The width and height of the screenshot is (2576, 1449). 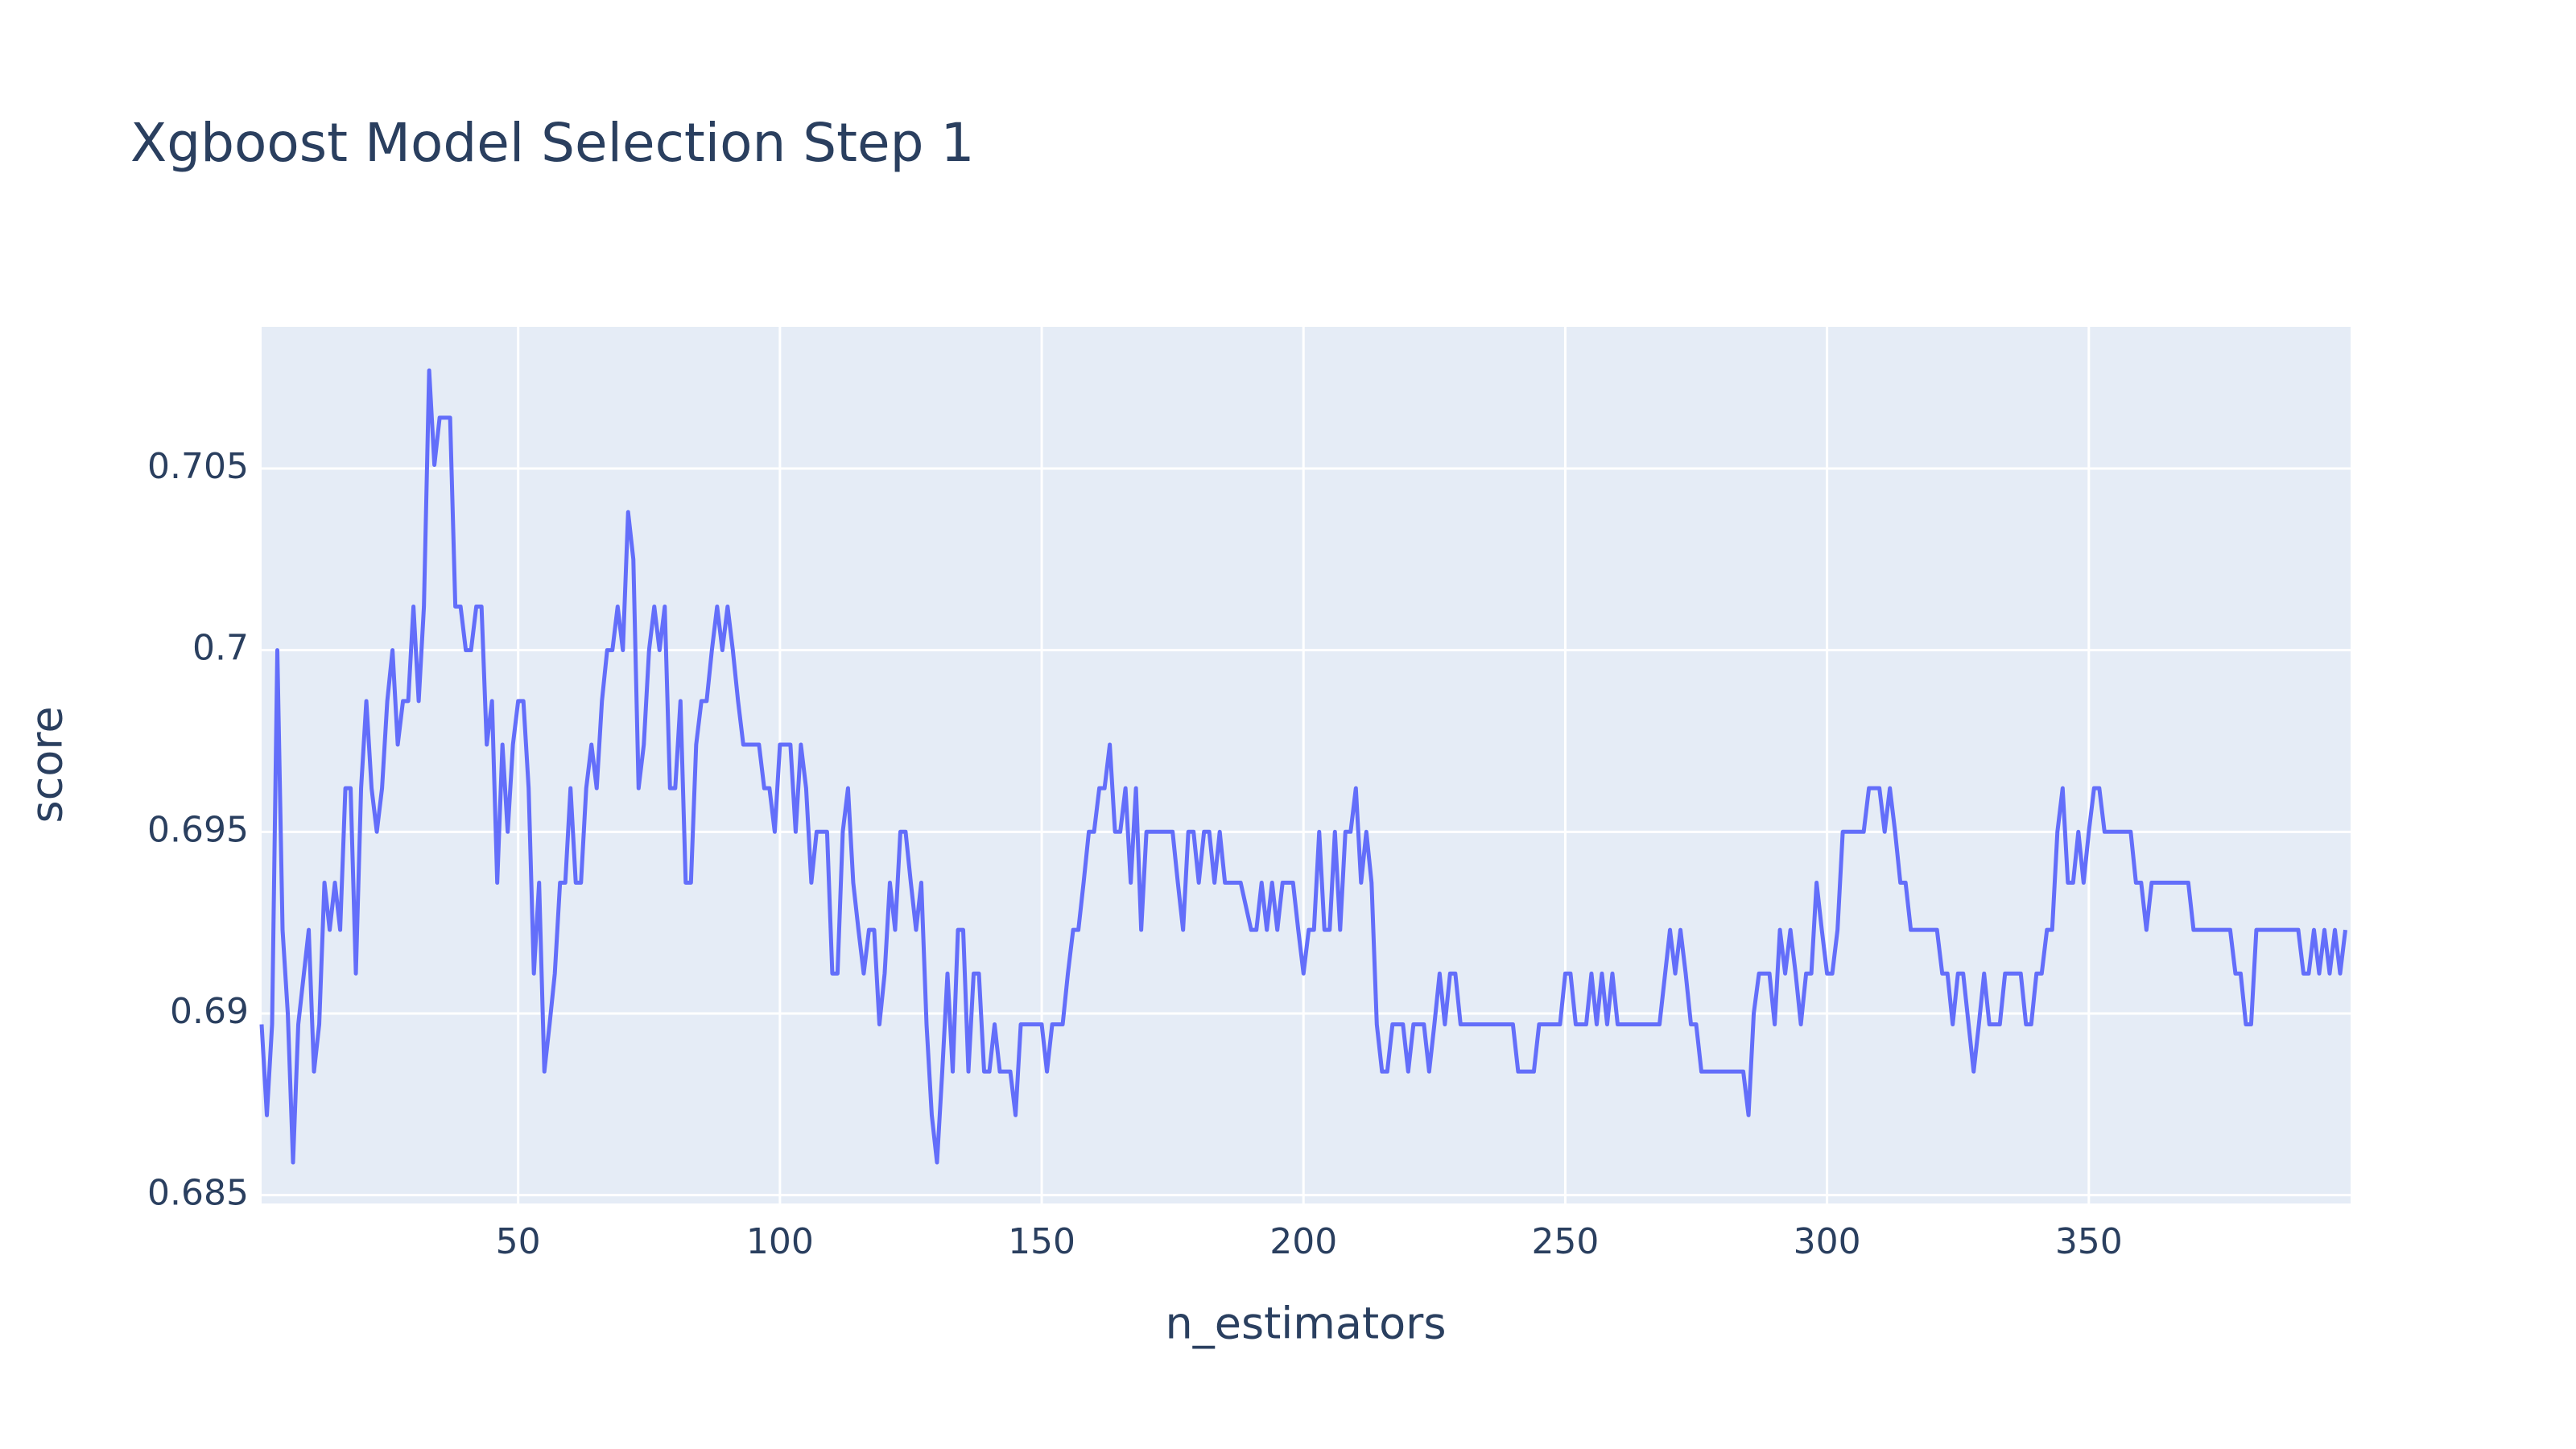 What do you see at coordinates (1041, 1241) in the screenshot?
I see `x-tick-label: 150` at bounding box center [1041, 1241].